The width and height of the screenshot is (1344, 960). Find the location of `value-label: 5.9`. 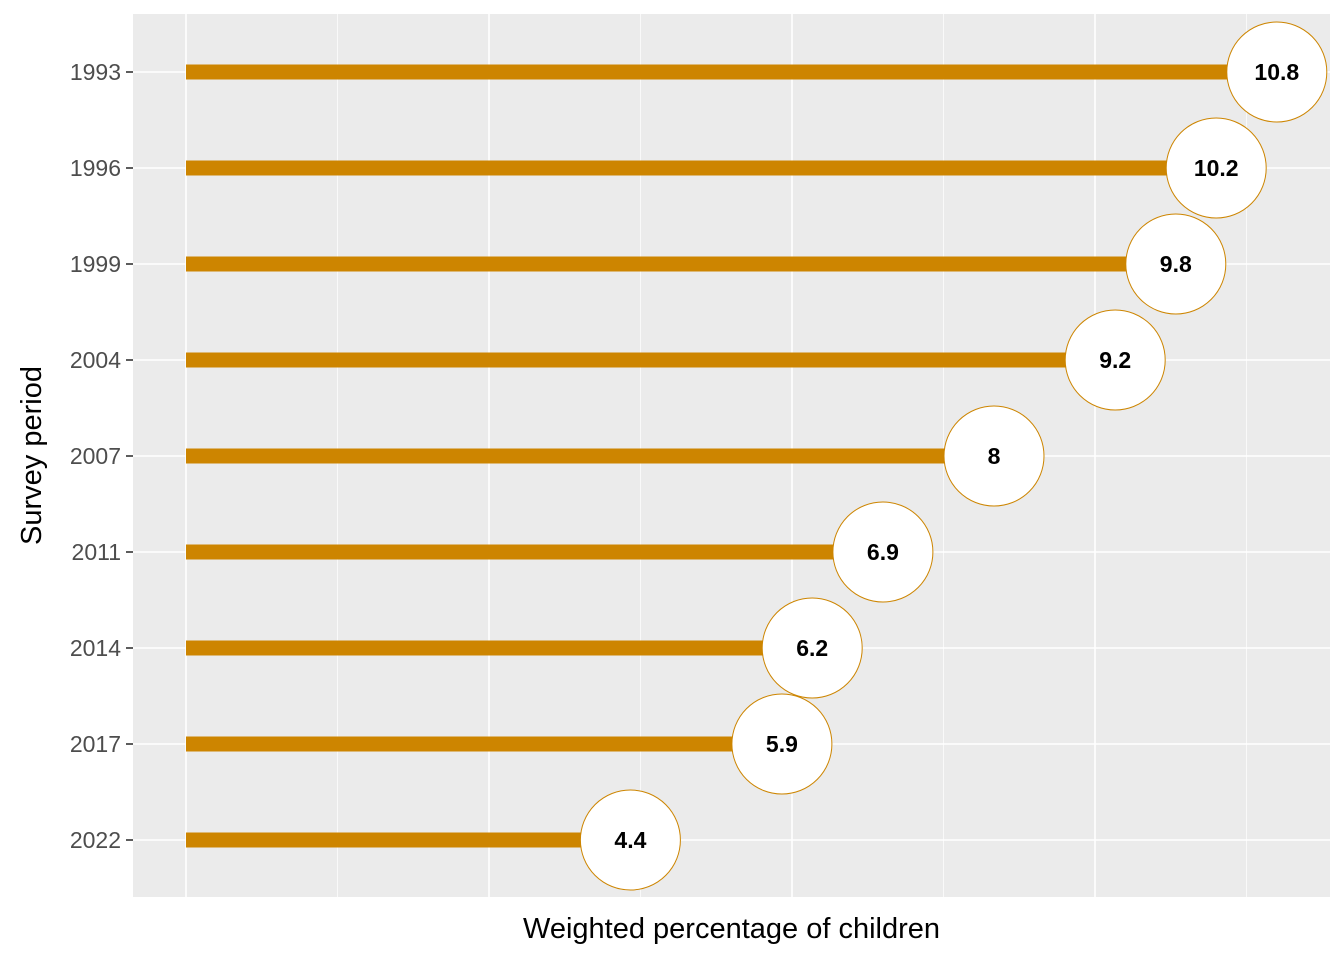

value-label: 5.9 is located at coordinates (782, 744).